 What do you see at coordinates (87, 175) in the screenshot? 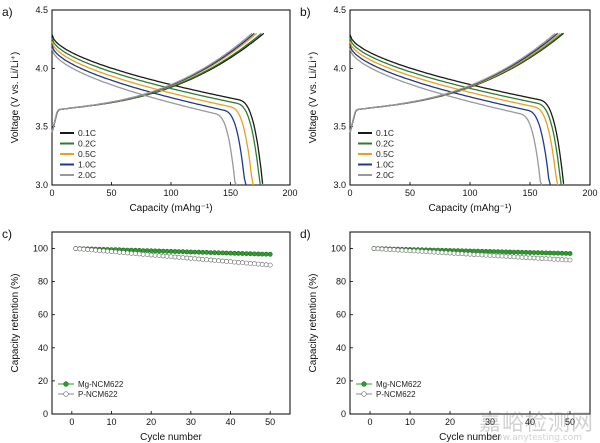
I see `legend-label: 2.0C` at bounding box center [87, 175].